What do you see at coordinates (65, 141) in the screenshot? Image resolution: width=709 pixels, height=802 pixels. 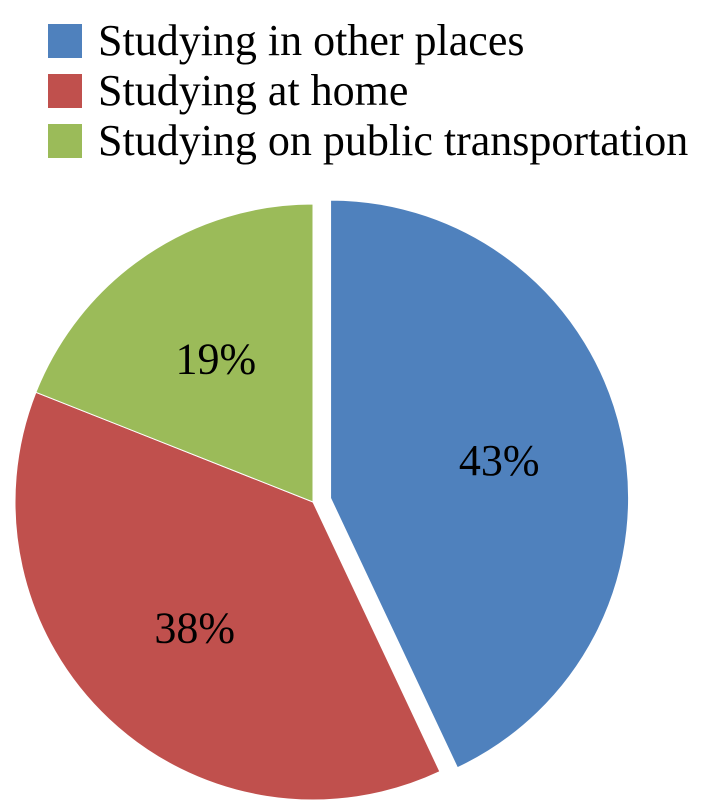 I see `legend-swatch-public-transportation` at bounding box center [65, 141].